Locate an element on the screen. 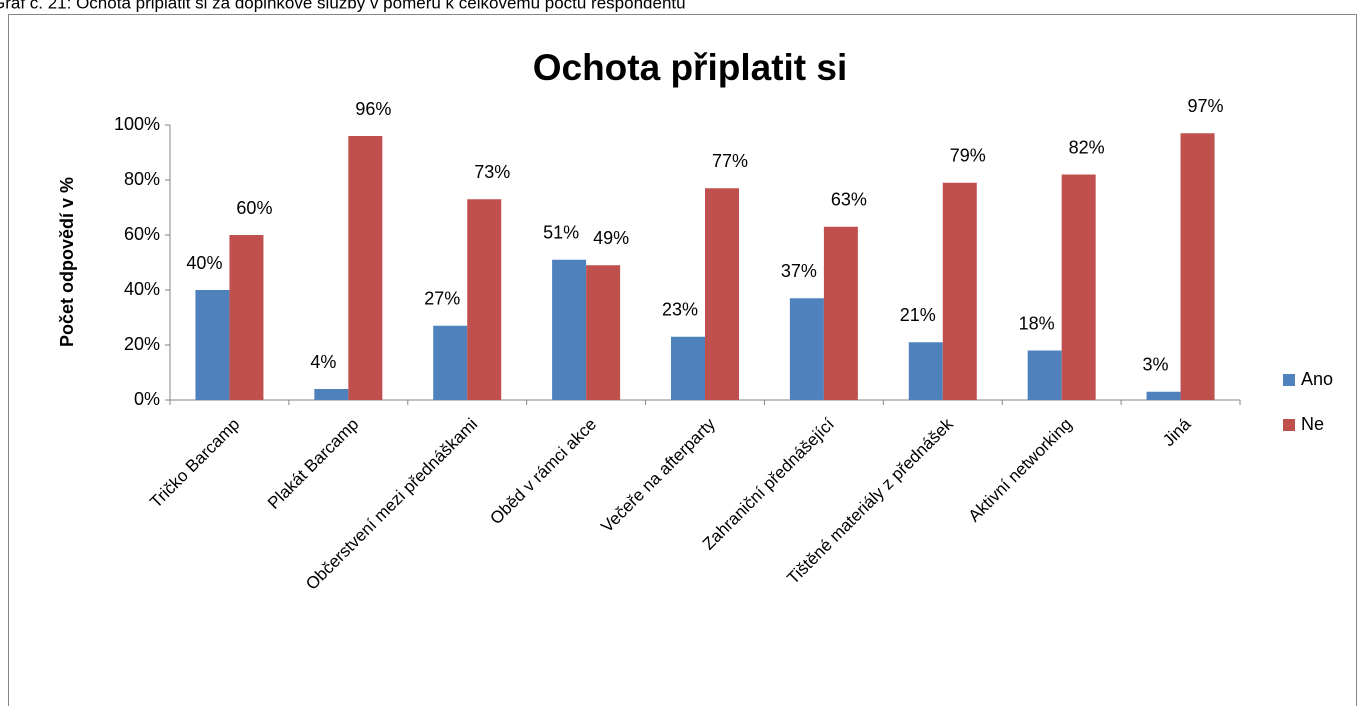 Image resolution: width=1365 pixels, height=706 pixels. data-label: 40% is located at coordinates (204, 263).